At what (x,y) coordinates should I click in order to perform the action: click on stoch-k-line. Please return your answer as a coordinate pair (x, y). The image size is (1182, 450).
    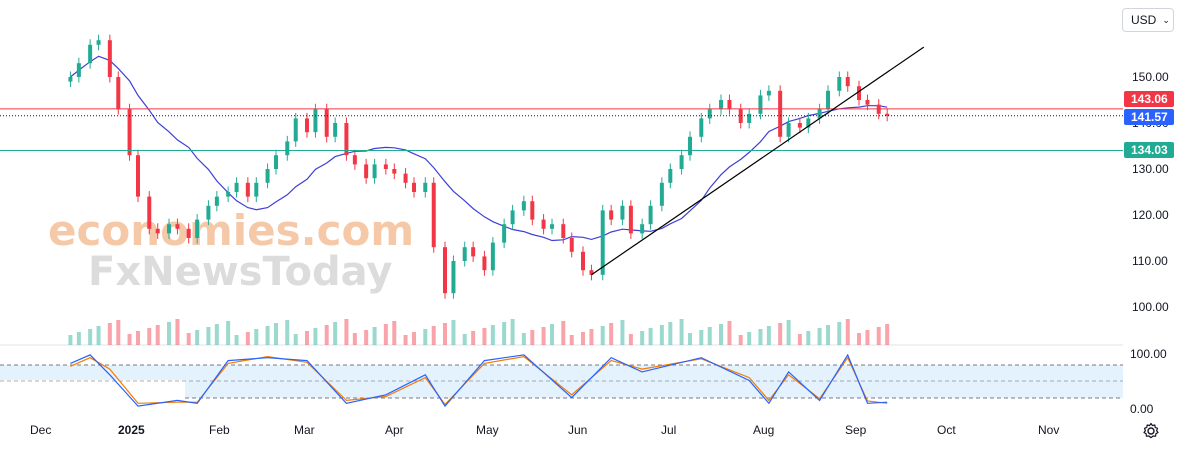
    Looking at the image, I should click on (479, 380).